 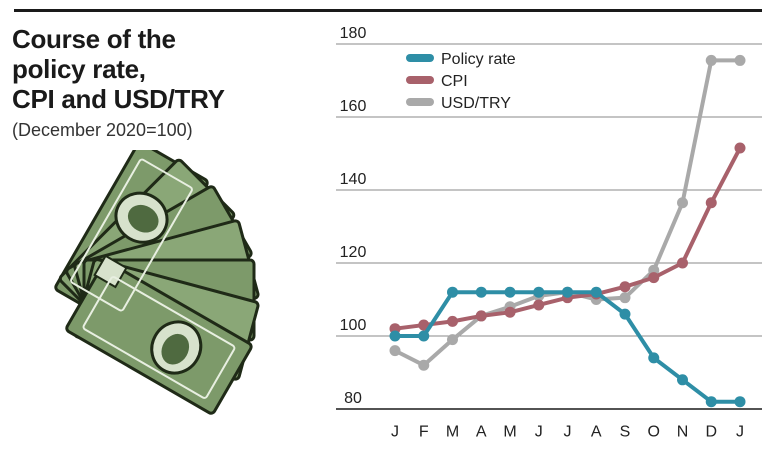 What do you see at coordinates (424, 431) in the screenshot?
I see `x-tick-label: F` at bounding box center [424, 431].